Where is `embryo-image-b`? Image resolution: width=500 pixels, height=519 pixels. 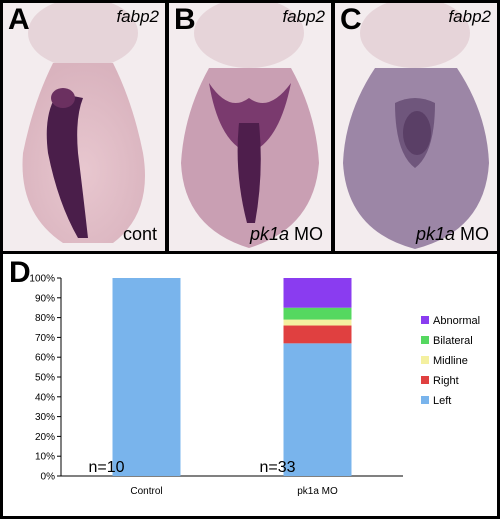 embryo-image-b is located at coordinates (250, 125).